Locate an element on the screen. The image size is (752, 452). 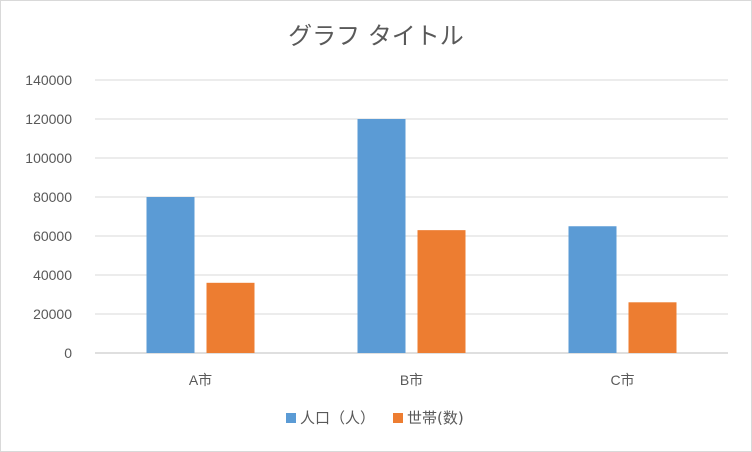
chart-title: グラフ タイトル is located at coordinates (376, 36).